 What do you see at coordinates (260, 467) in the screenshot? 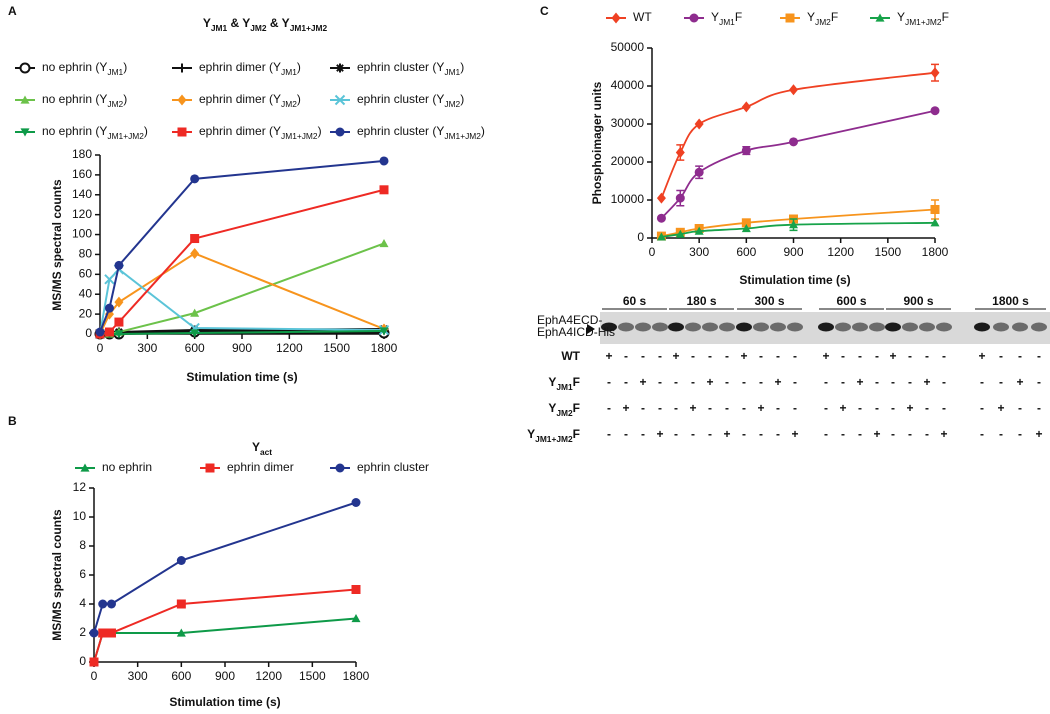
I see `legend-label: ephrin dimer` at bounding box center [260, 467].